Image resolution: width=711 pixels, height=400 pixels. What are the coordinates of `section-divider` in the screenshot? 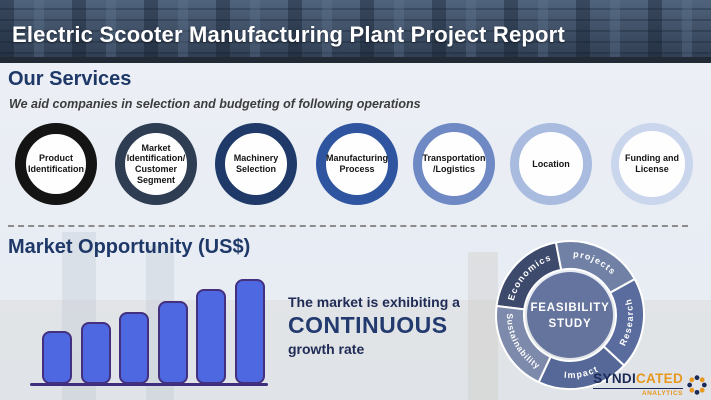 It's located at (348, 226).